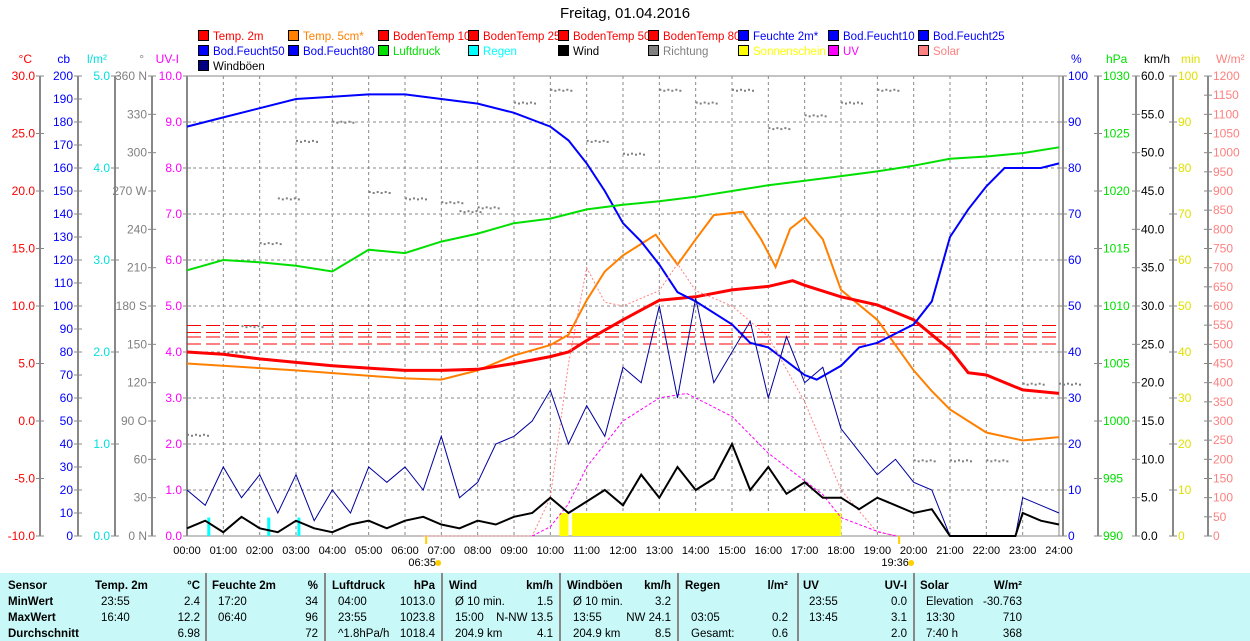 Image resolution: width=1250 pixels, height=641 pixels. Describe the element at coordinates (1188, 76) in the screenshot. I see `axis-tick-label: 100` at that location.